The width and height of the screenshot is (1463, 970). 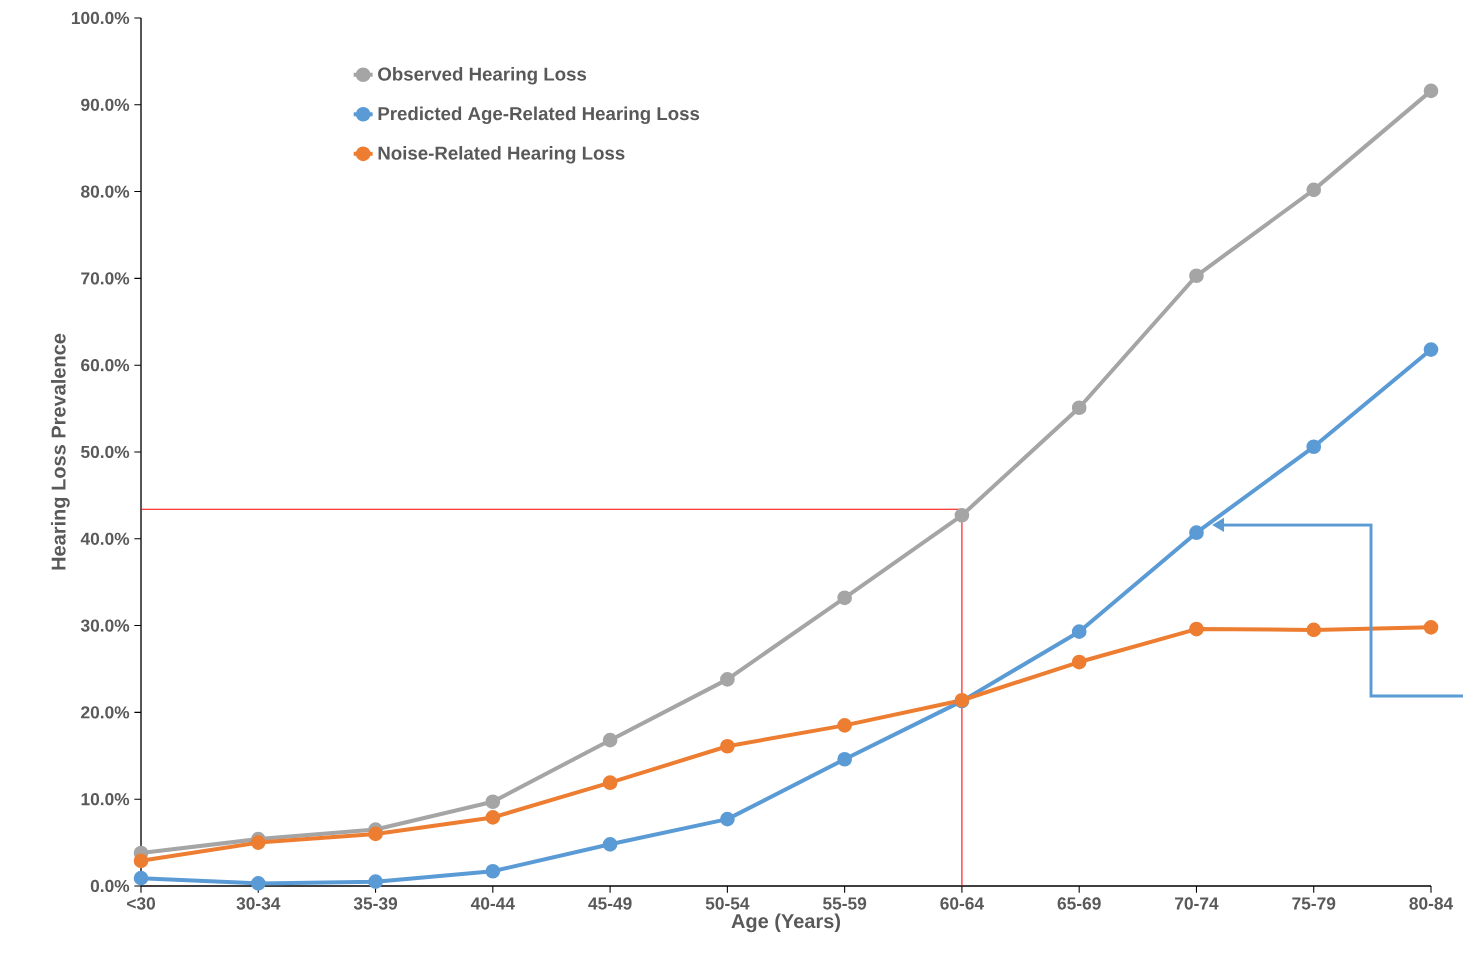 I want to click on x-tick-label: 45-49, so click(x=610, y=903).